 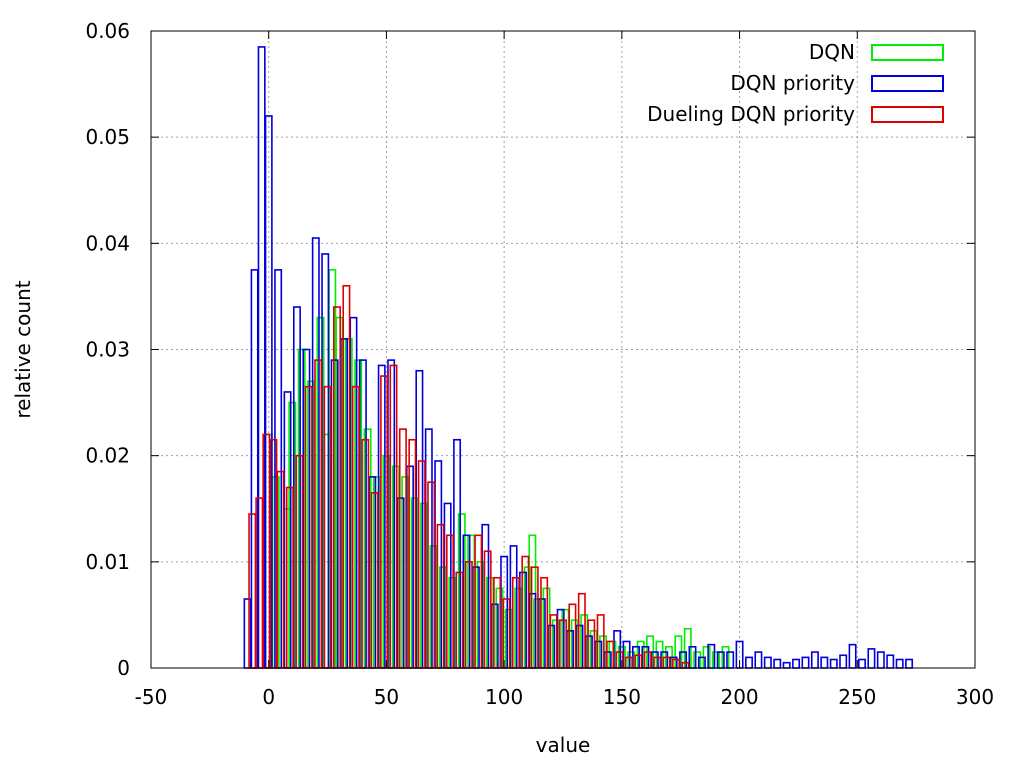 What do you see at coordinates (107, 562) in the screenshot?
I see `y-tick-label: 0.01` at bounding box center [107, 562].